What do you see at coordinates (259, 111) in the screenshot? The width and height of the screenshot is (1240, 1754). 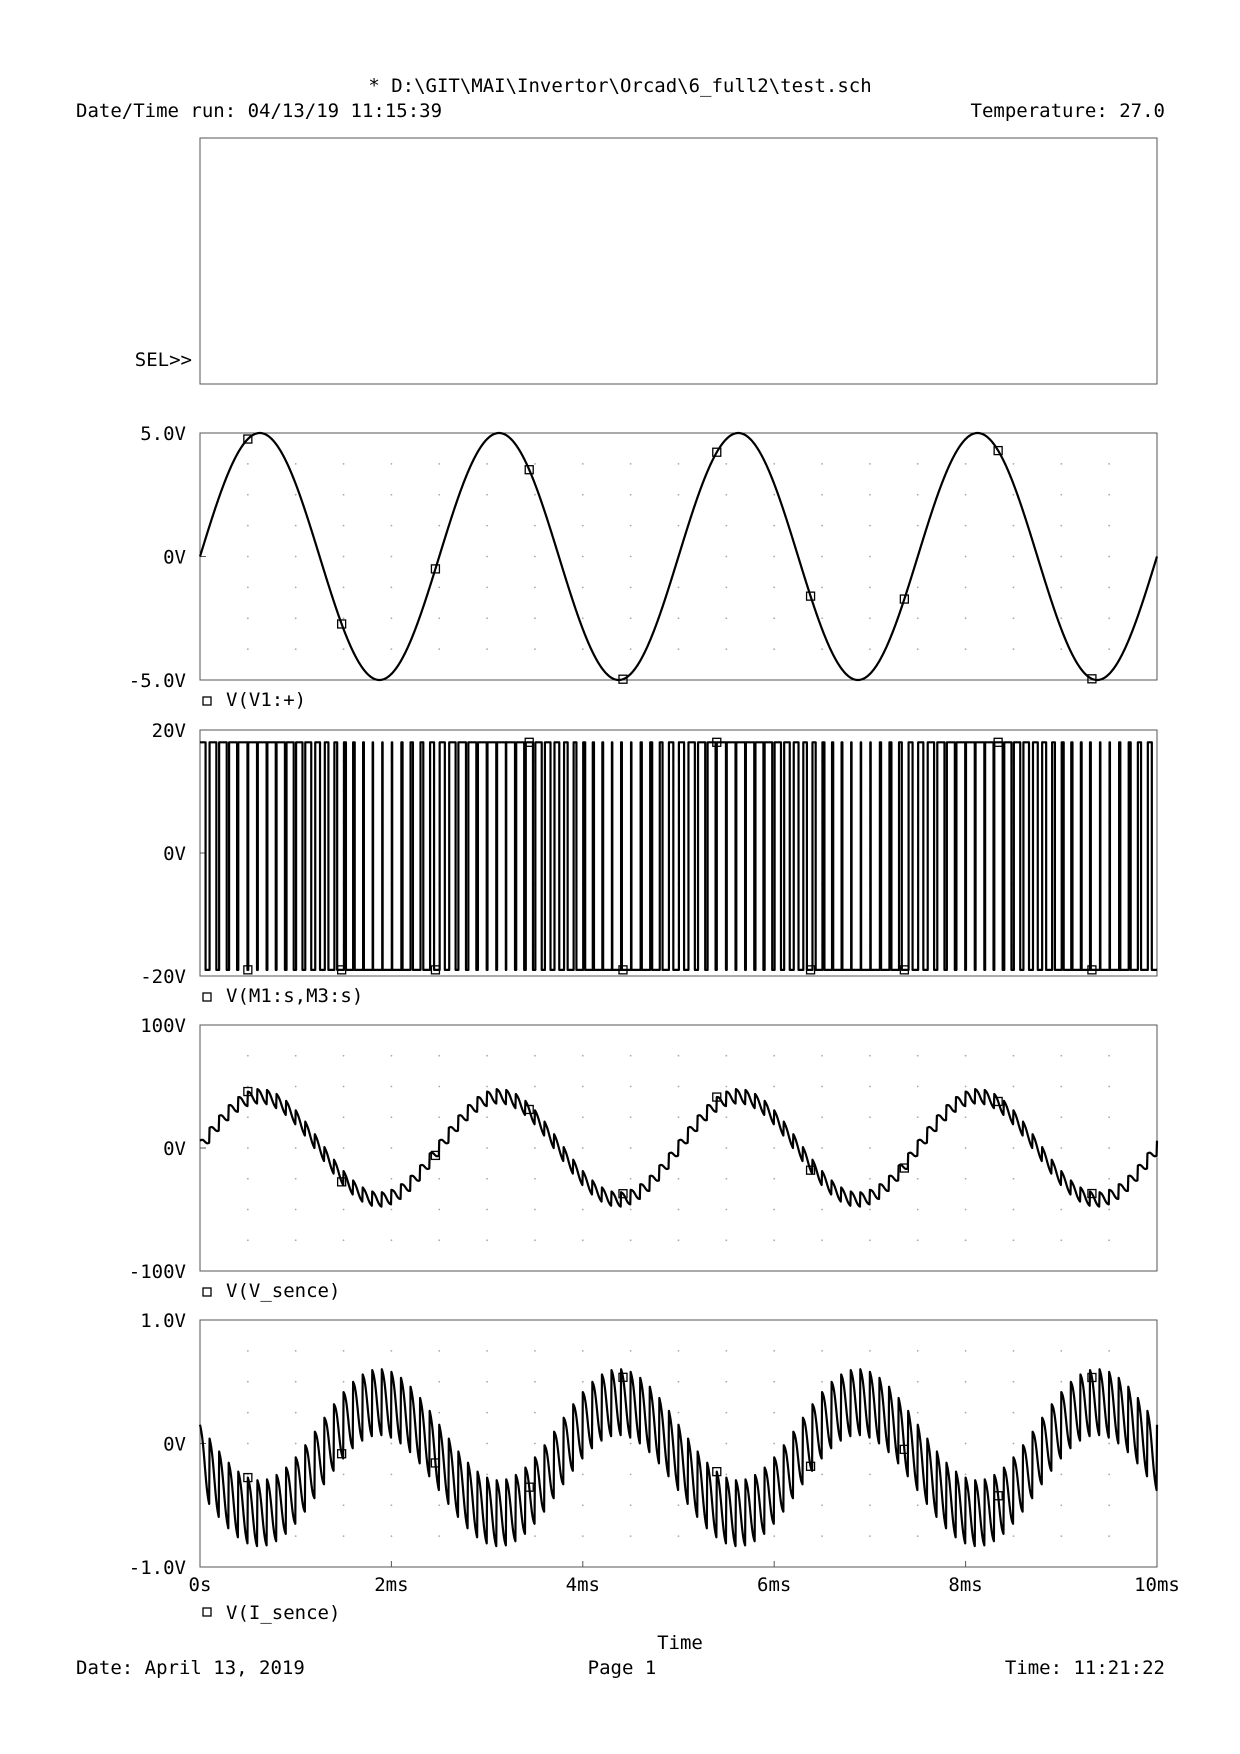 I see `run-datetime: Date/Time run: 04/13/19 11:15:39` at bounding box center [259, 111].